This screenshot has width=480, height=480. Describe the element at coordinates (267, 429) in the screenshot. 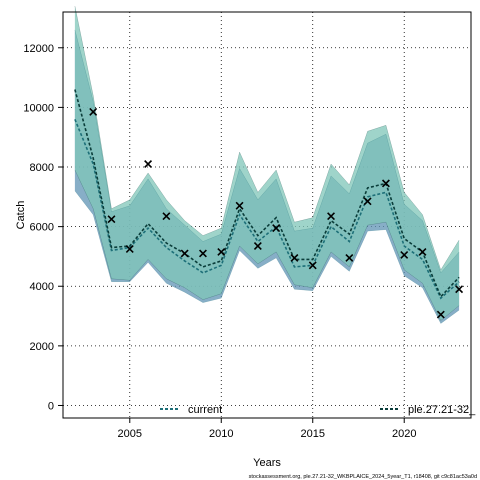

I see `x-axis-ticks: 2005 2010 2015 2020` at that location.